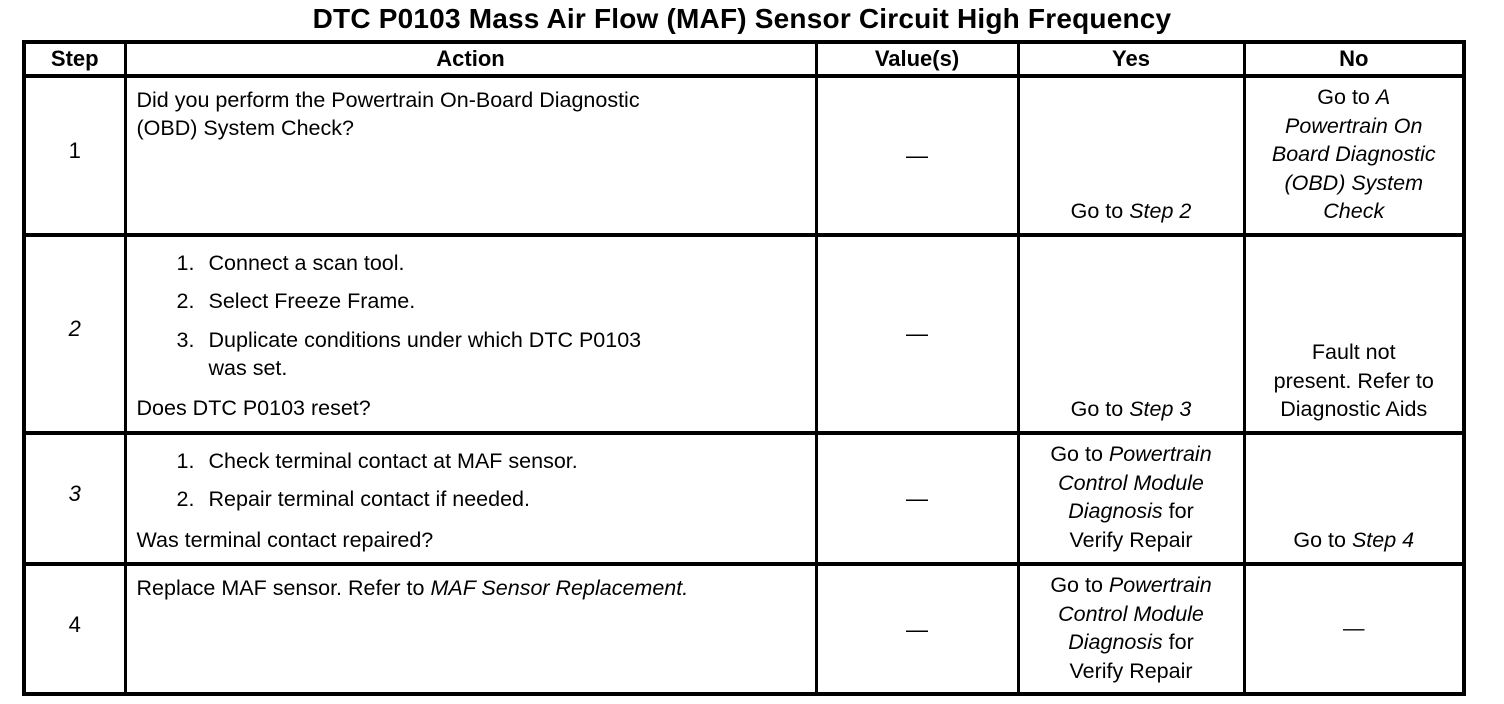 This screenshot has width=1504, height=704. I want to click on action-list-item: 1. Check terminal contact at MAF sensor., so click(470, 461).